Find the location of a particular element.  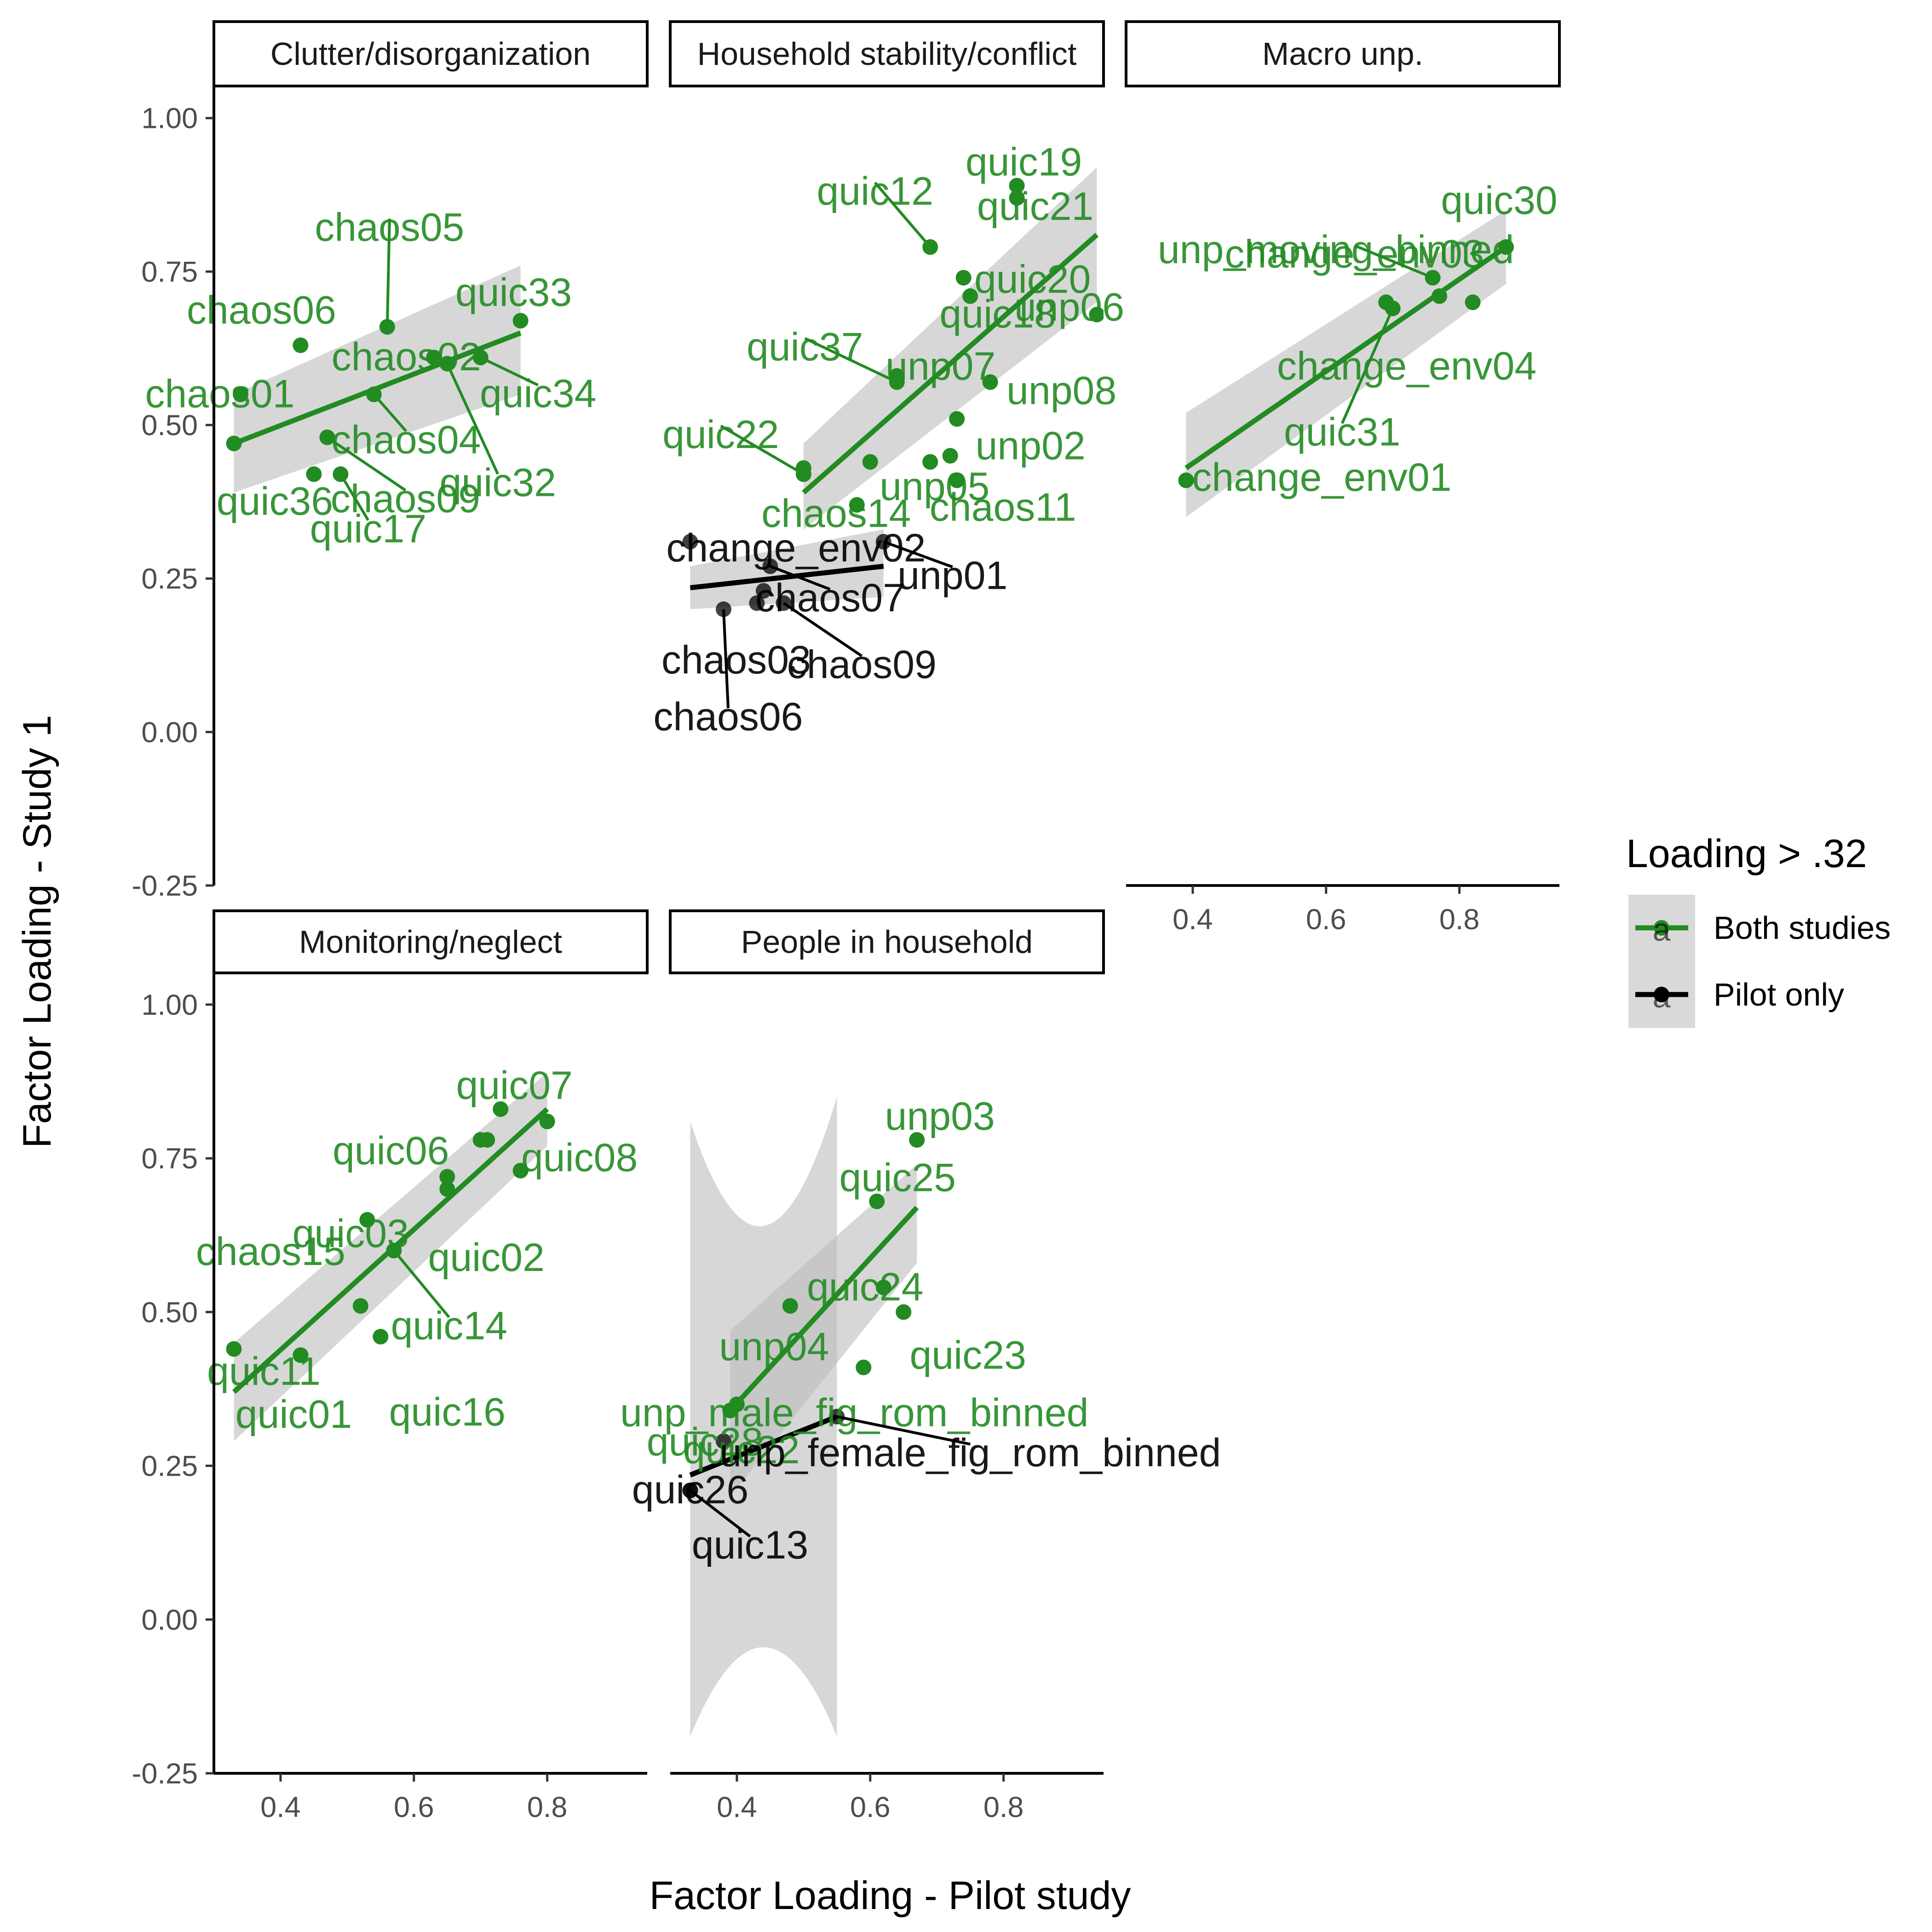

point-label: quic11 is located at coordinates (264, 1372).